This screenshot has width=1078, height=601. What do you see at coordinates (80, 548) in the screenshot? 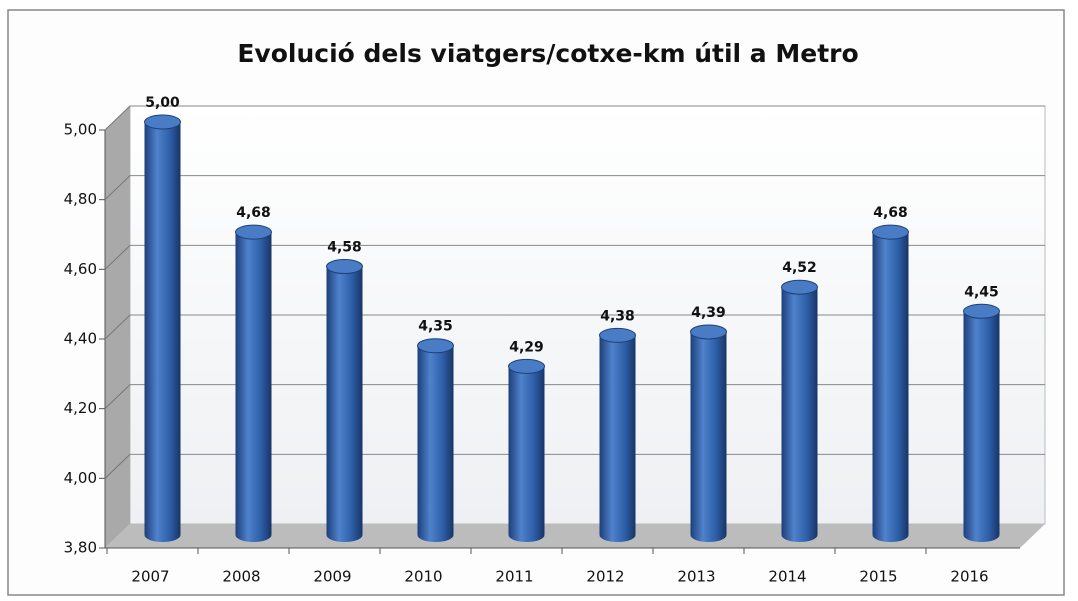
I see `y-tick-label: 3,80` at bounding box center [80, 548].